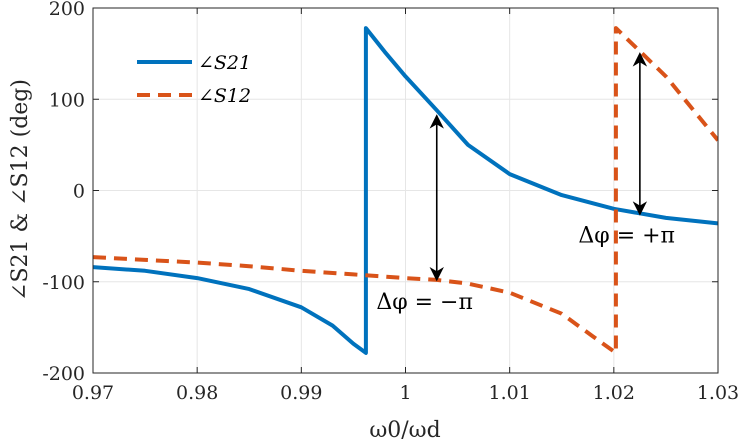  I want to click on legend: ∠S21 ∠S12, so click(194, 79).